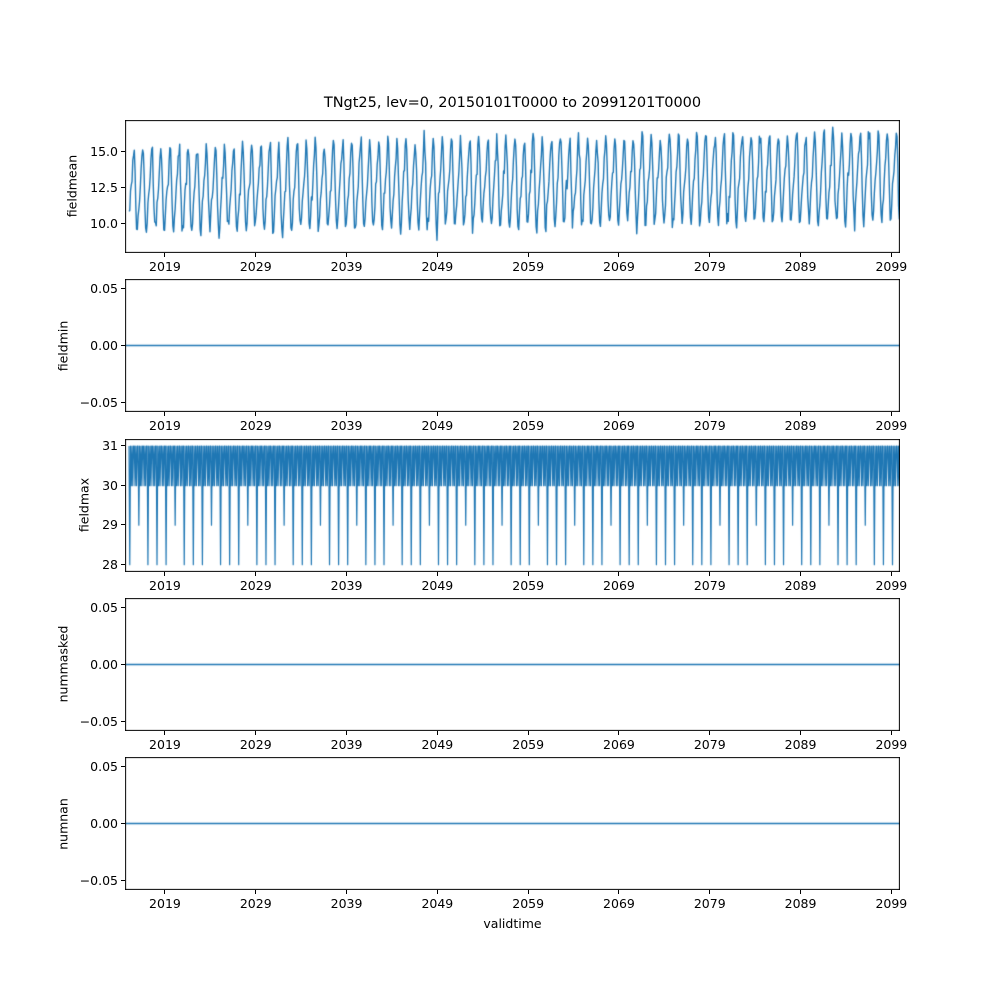  What do you see at coordinates (512, 505) in the screenshot?
I see `plot-area-fieldmax` at bounding box center [512, 505].